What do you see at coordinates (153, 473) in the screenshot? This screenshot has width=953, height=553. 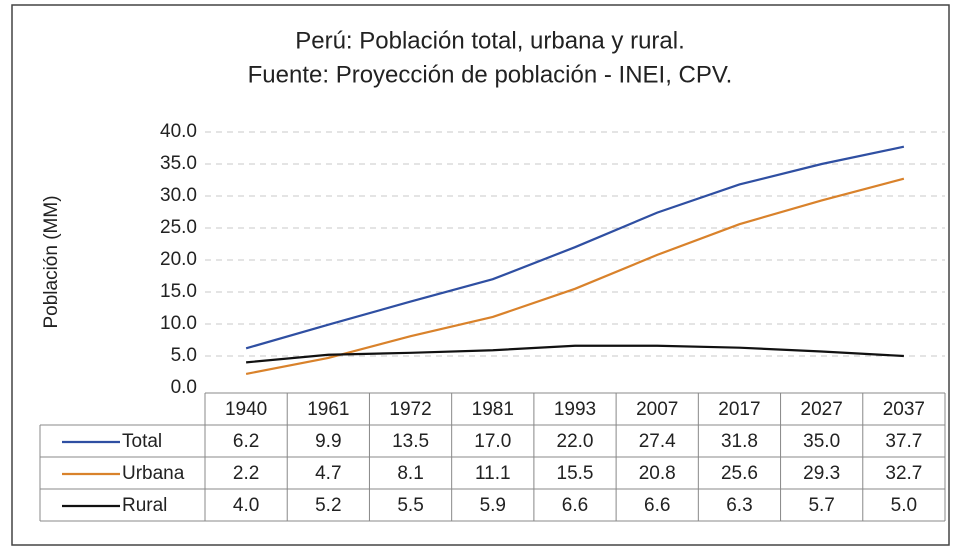 I see `legend-label: Urbana` at bounding box center [153, 473].